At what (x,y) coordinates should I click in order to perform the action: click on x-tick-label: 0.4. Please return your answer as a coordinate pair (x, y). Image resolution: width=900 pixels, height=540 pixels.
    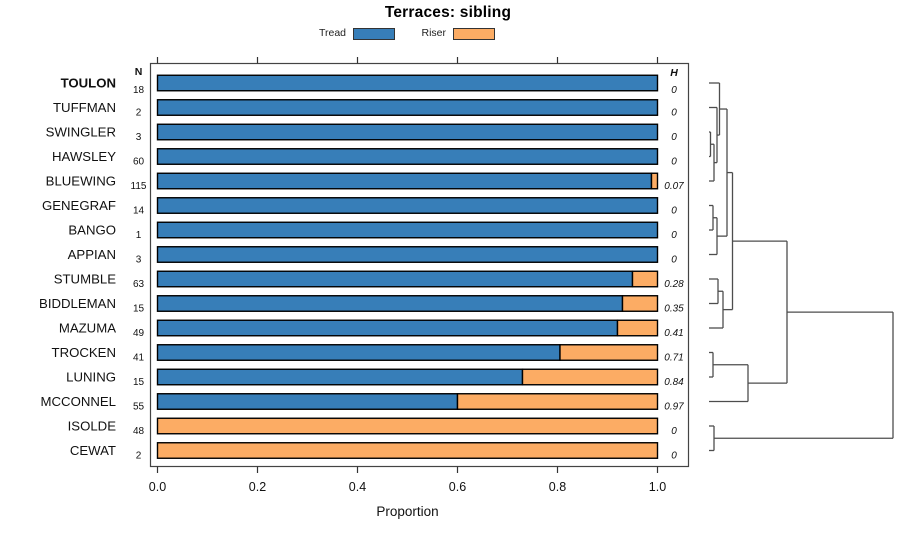
    Looking at the image, I should click on (357, 487).